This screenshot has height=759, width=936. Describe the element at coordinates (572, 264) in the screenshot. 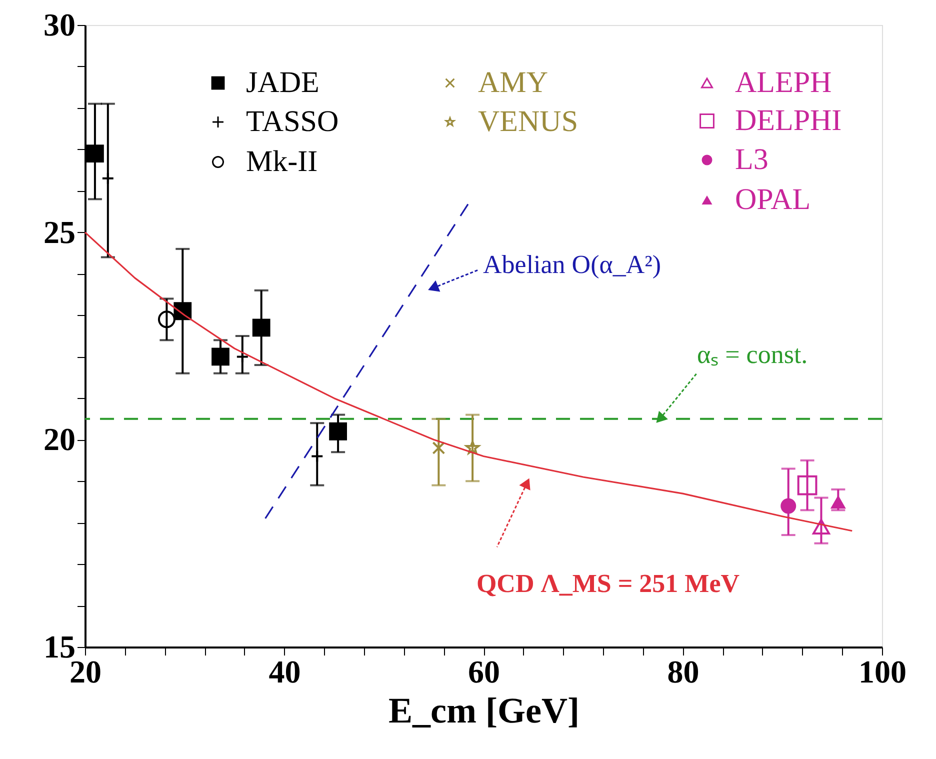

I see `annotation: Abelian O(α_A²)` at that location.